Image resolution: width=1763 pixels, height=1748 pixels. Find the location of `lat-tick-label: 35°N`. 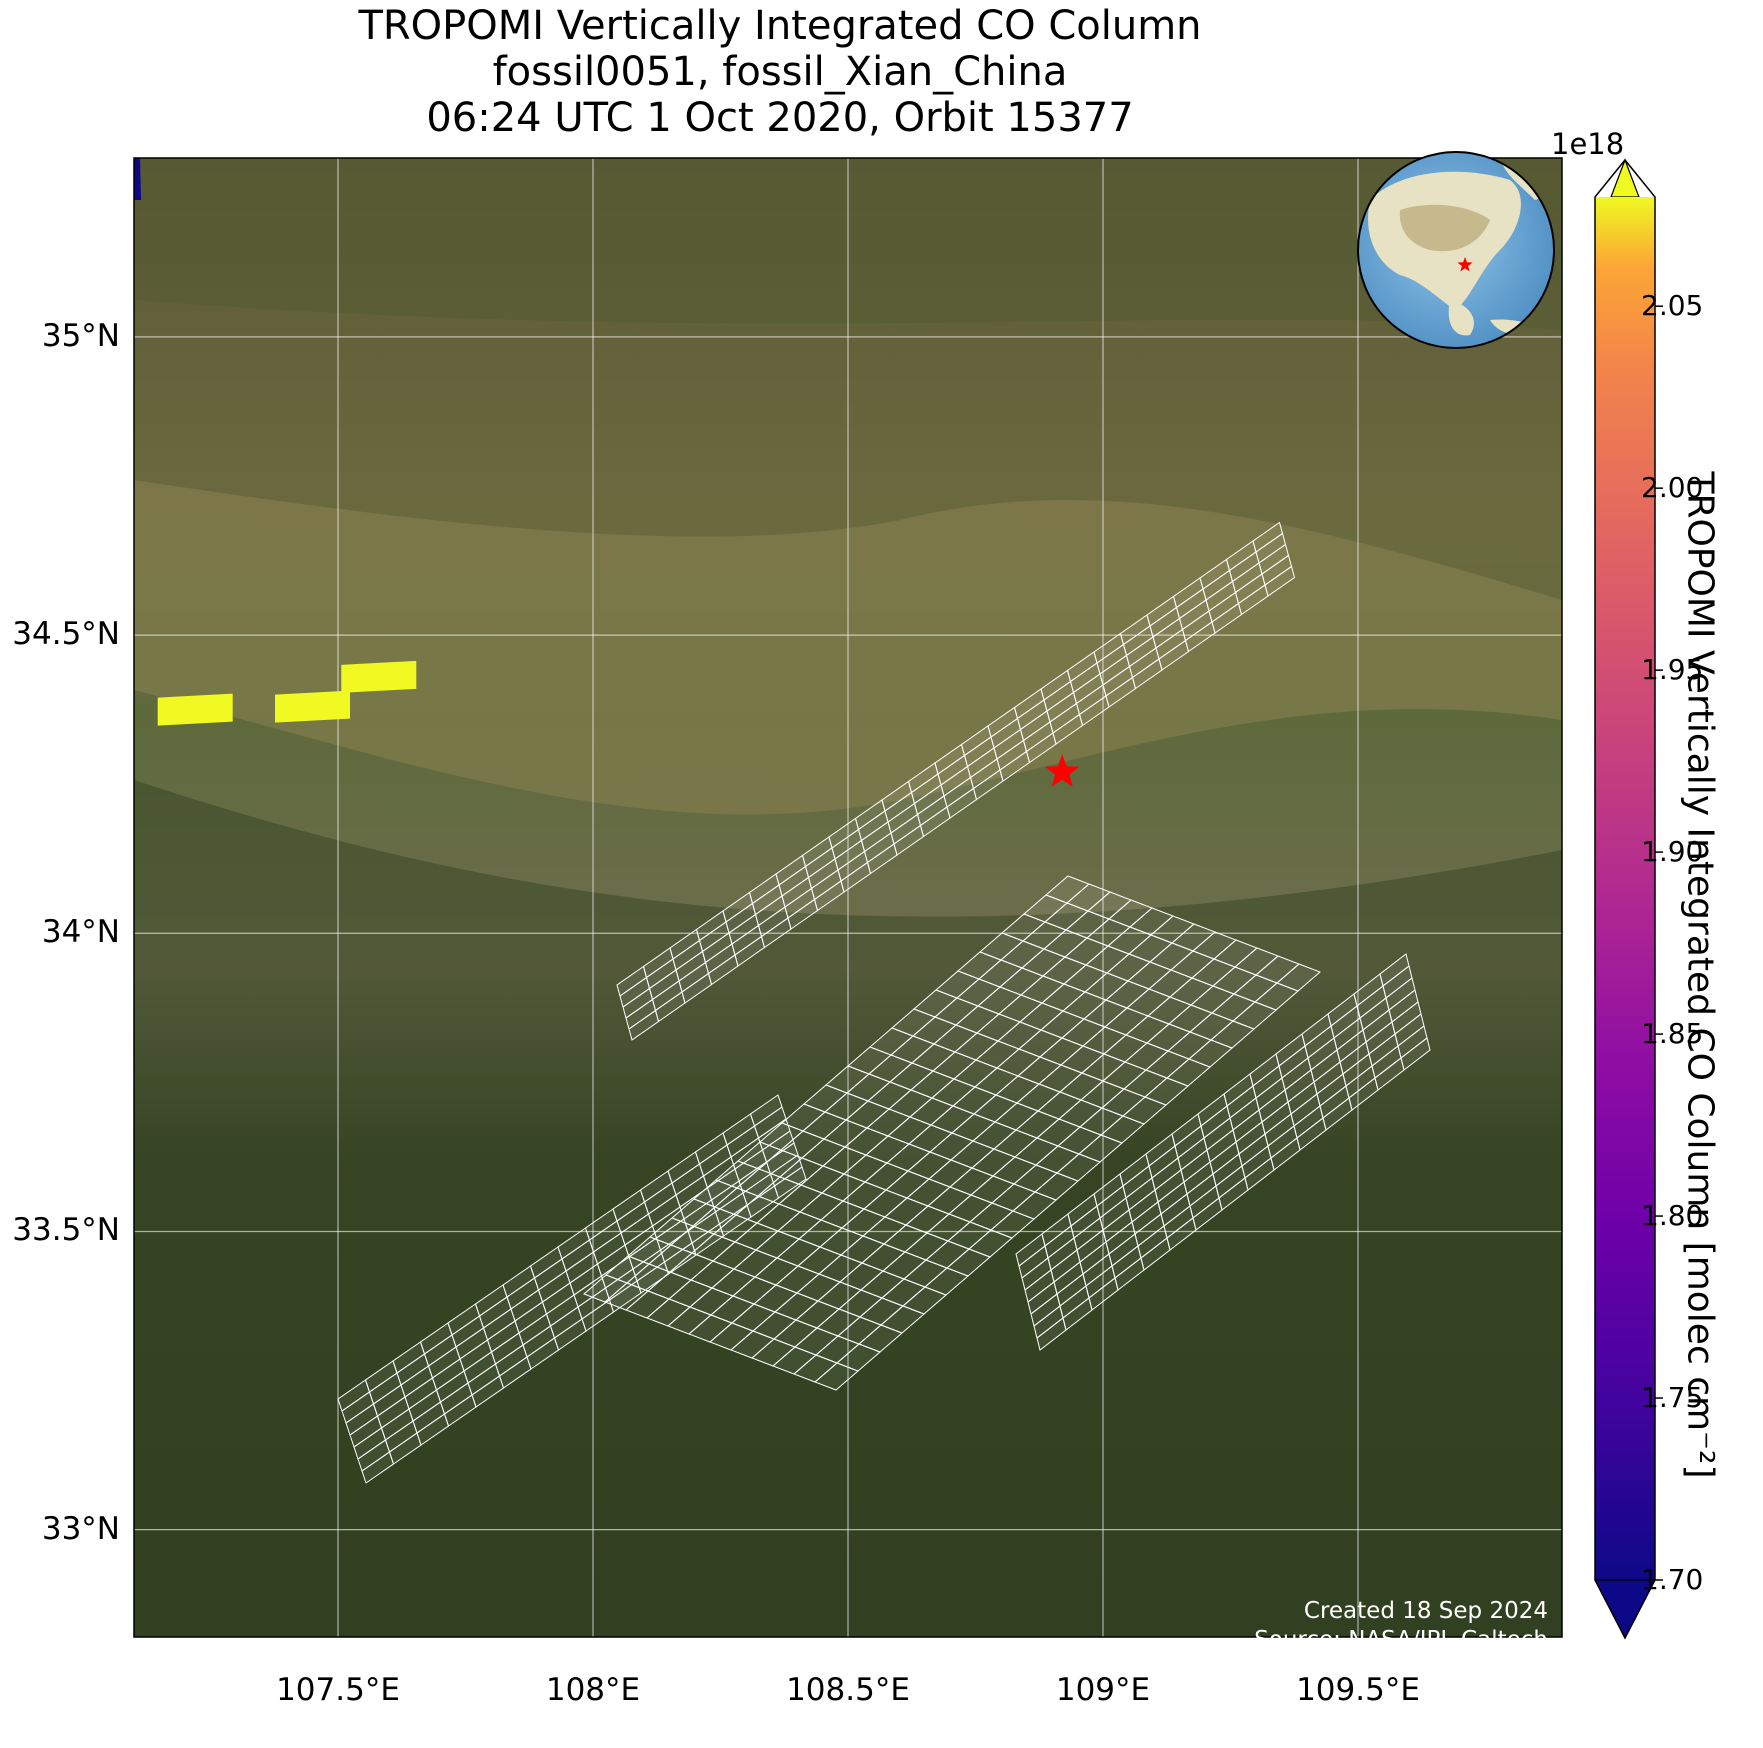

lat-tick-label: 35°N is located at coordinates (80, 335).